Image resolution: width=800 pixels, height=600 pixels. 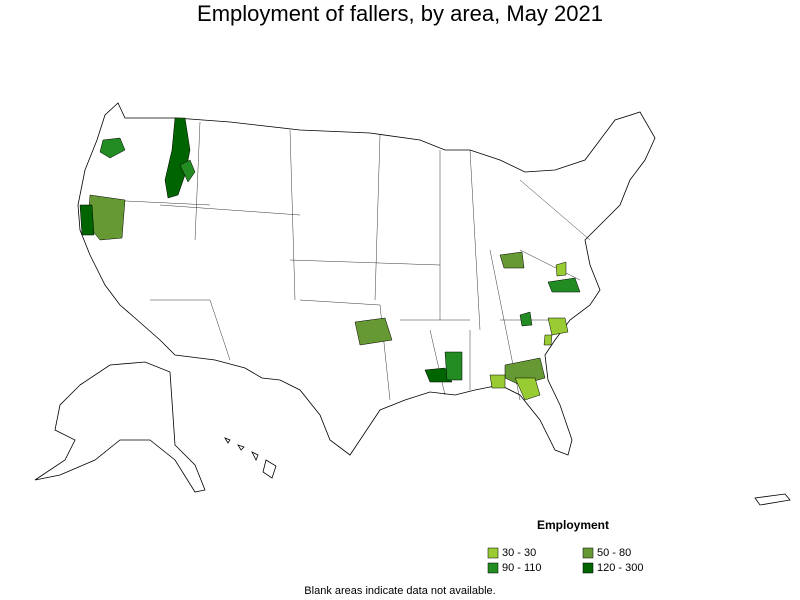 What do you see at coordinates (565, 560) in the screenshot?
I see `legend: 30 - 30 50 - 80 90 - 110 120 - 300` at bounding box center [565, 560].